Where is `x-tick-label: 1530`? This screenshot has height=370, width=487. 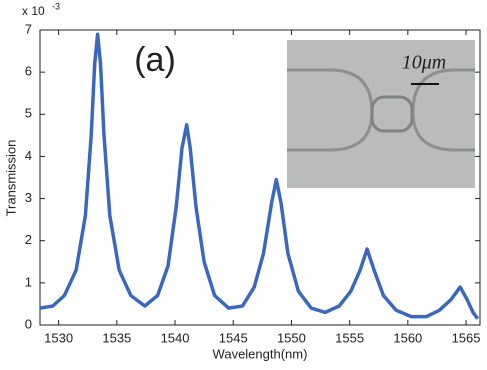
x-tick-label: 1530 is located at coordinates (58, 337).